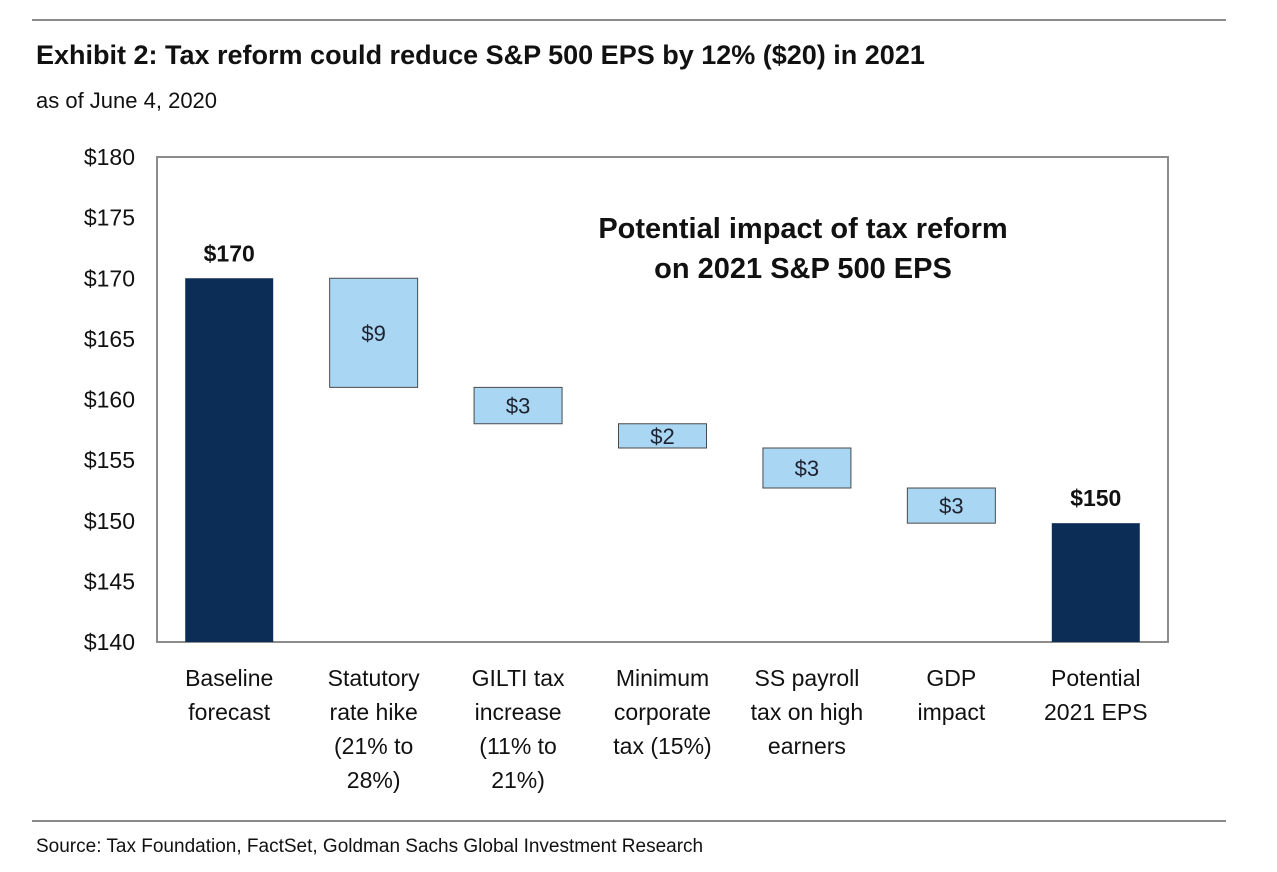  What do you see at coordinates (662, 746) in the screenshot?
I see `x-category-label: tax (15%)` at bounding box center [662, 746].